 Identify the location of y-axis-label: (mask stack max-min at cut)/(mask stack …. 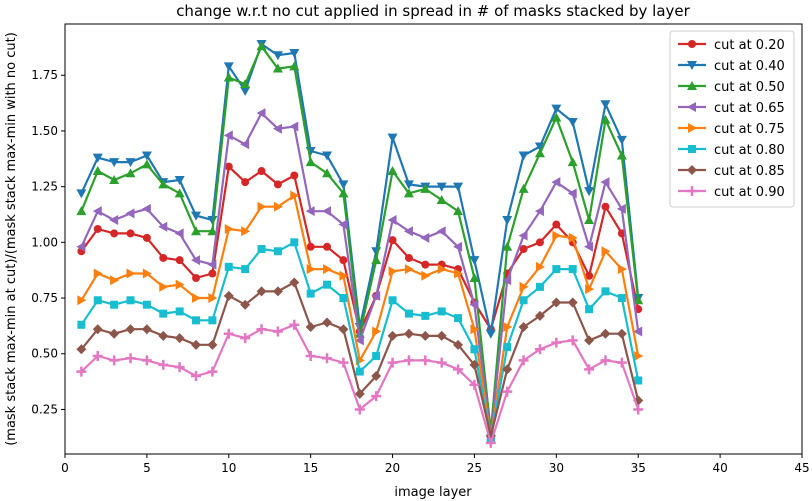
(11, 239).